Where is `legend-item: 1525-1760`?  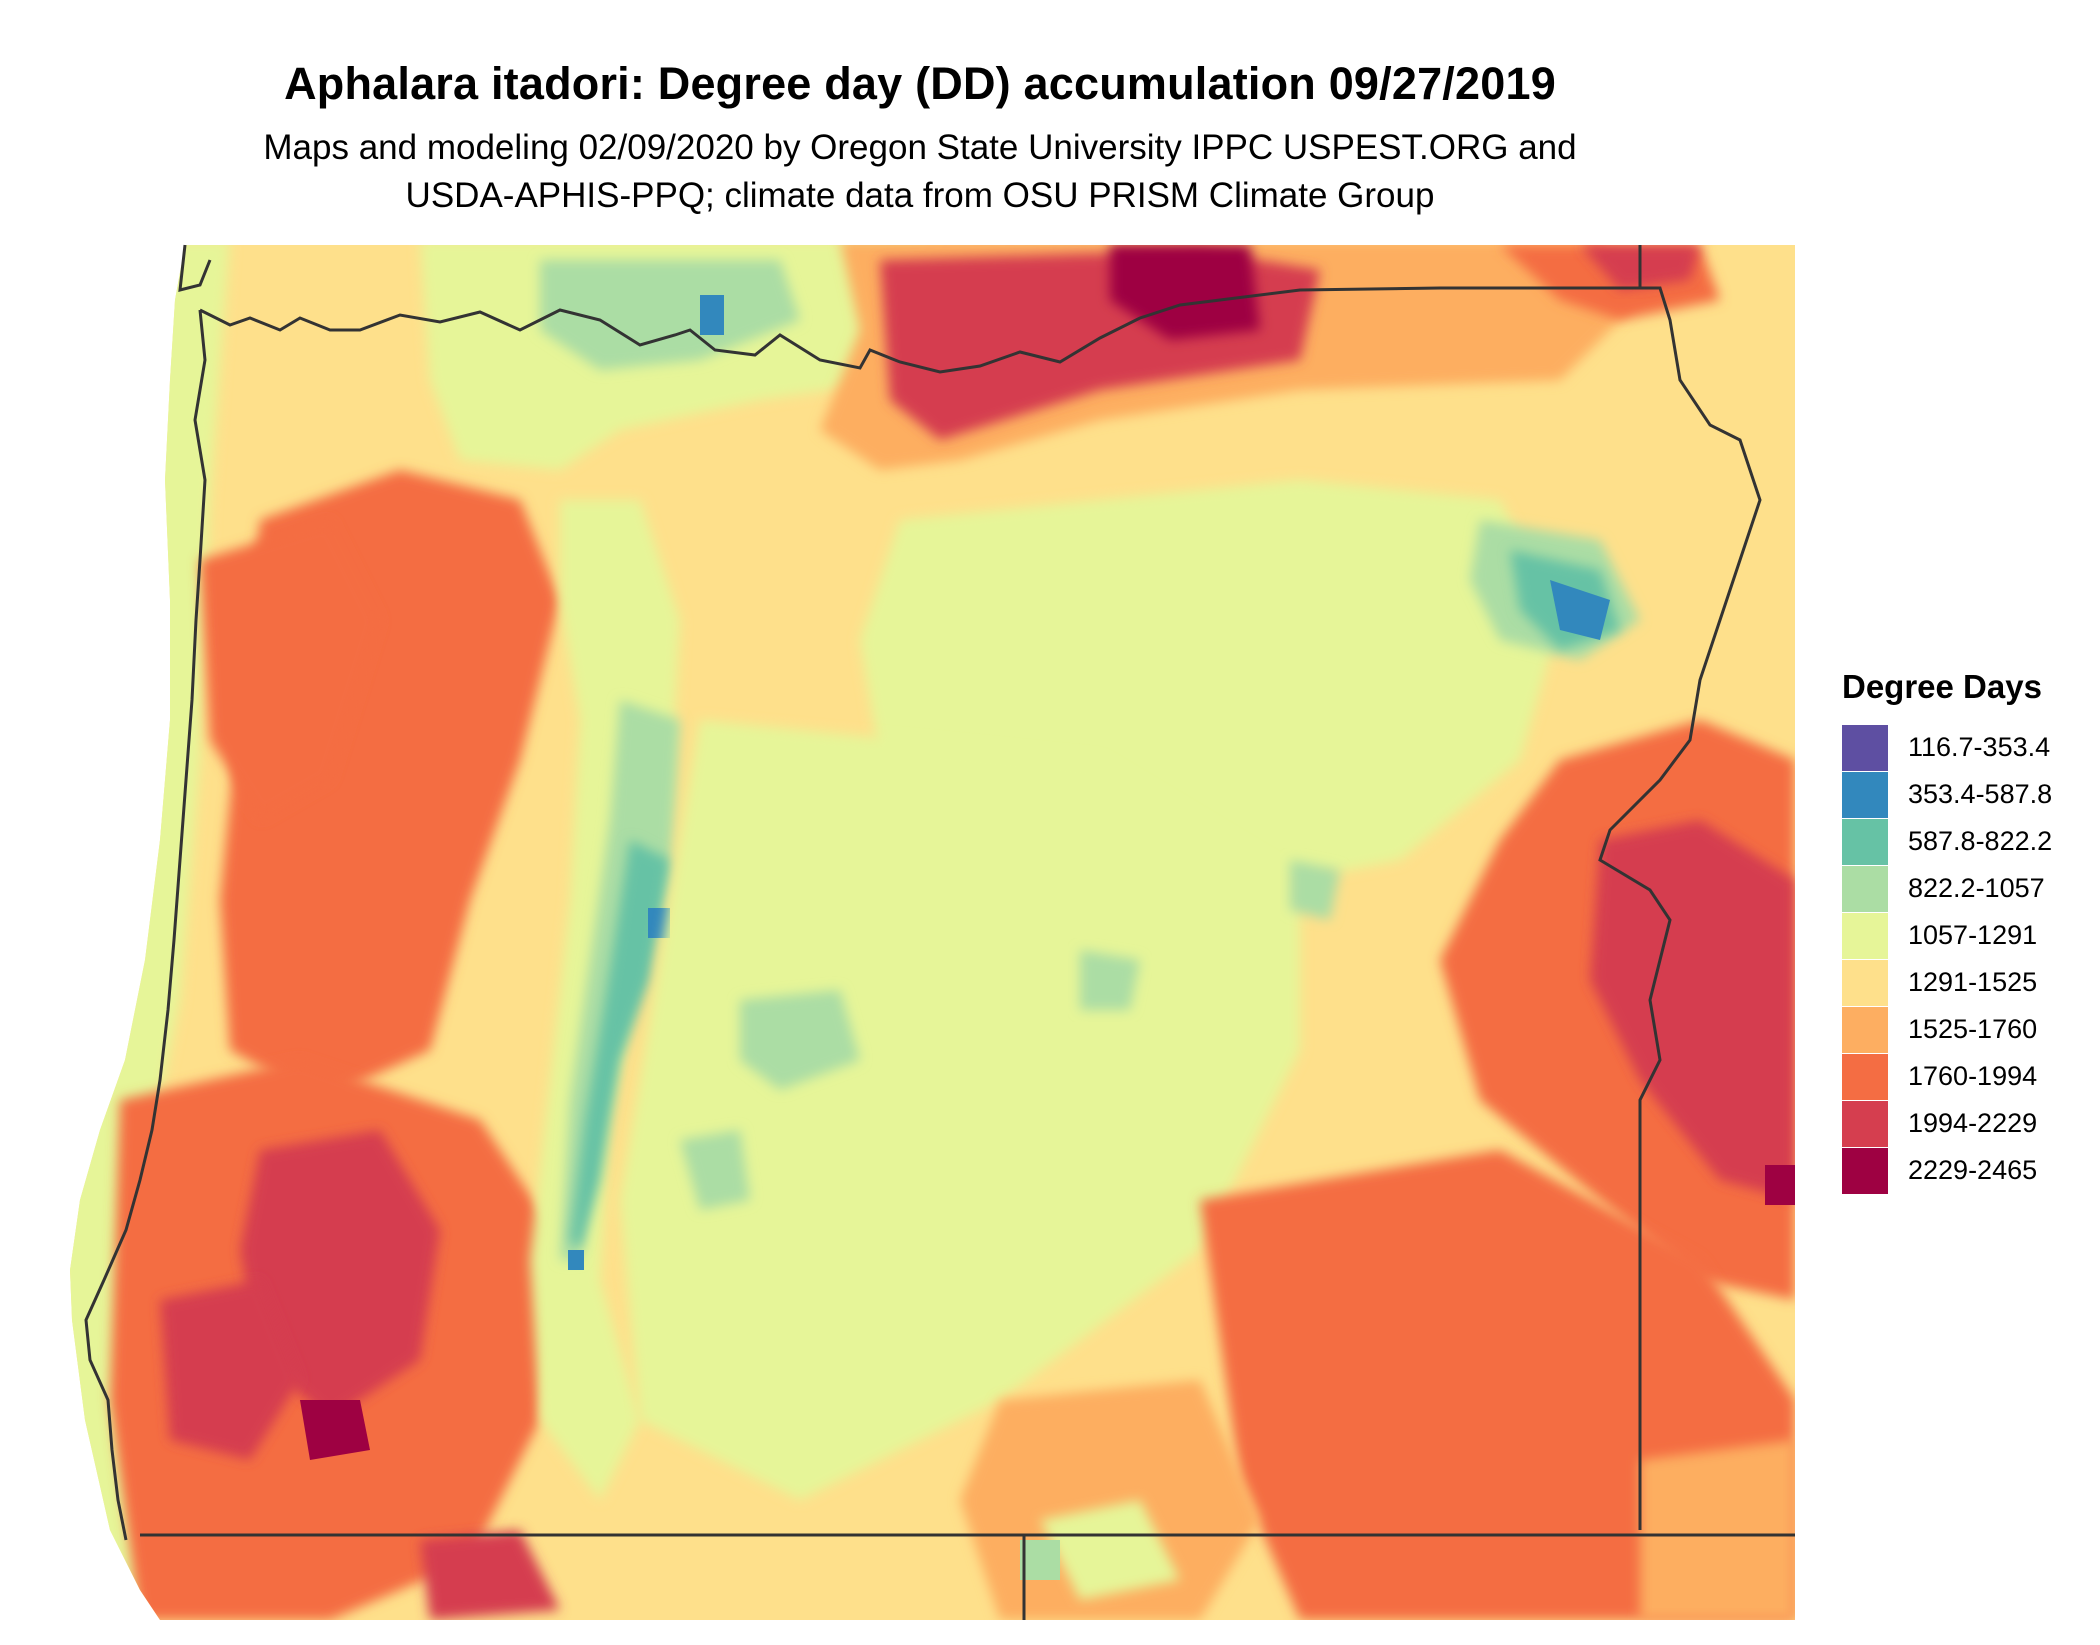
legend-item: 1525-1760 is located at coordinates (1967, 1029).